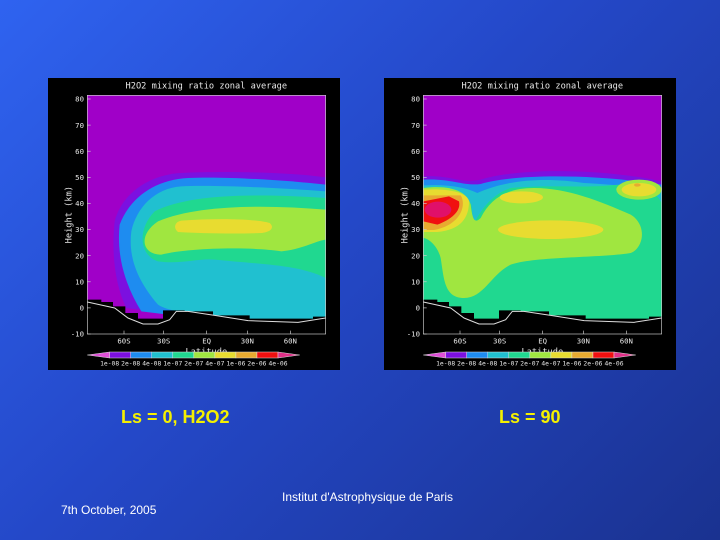 Image resolution: width=720 pixels, height=540 pixels. I want to click on footer-institute: Institut d'Astrophysique de Paris, so click(368, 497).